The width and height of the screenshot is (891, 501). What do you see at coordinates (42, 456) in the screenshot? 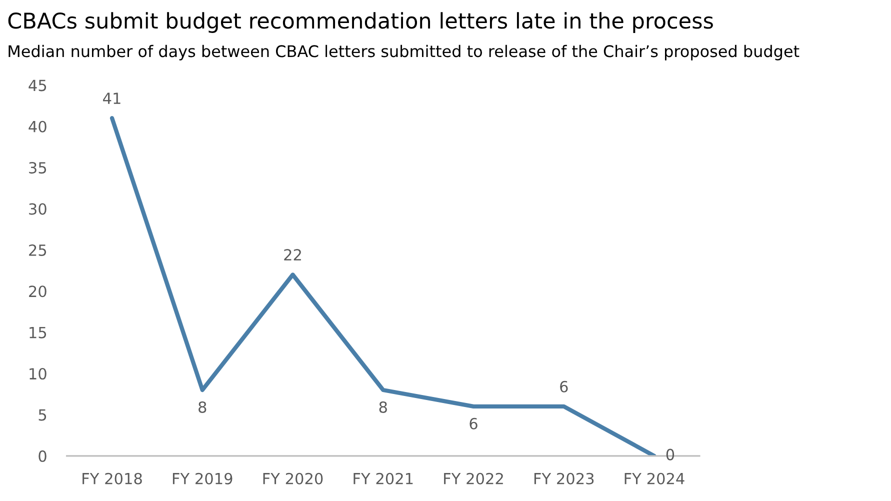
I see `y-tick-label: 0` at bounding box center [42, 456].